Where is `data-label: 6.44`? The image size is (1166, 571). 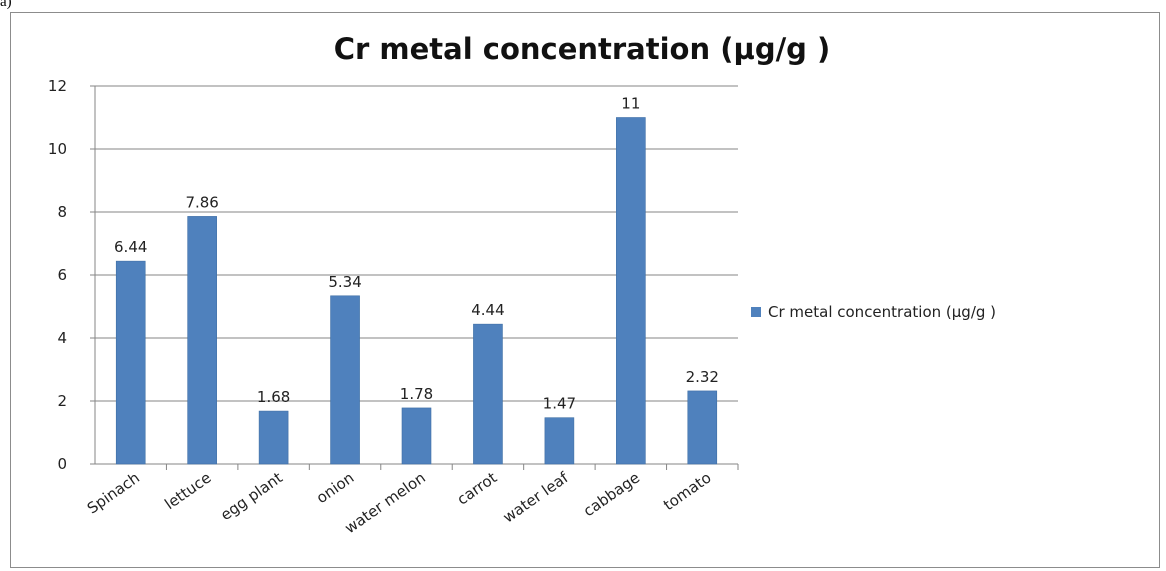 data-label: 6.44 is located at coordinates (130, 247).